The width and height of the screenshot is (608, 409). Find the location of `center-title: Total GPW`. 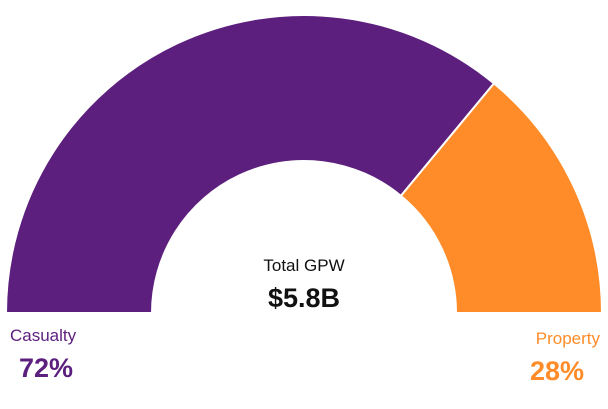

center-title: Total GPW is located at coordinates (304, 265).